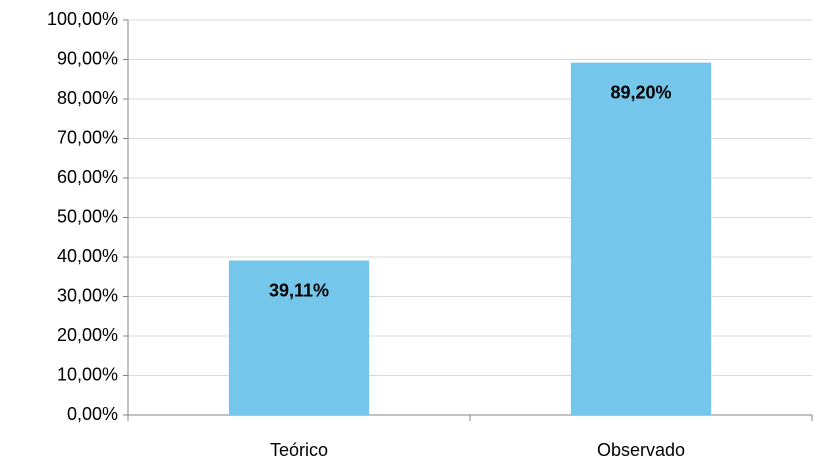  Describe the element at coordinates (87, 295) in the screenshot. I see `y-tick-label: 30,00%` at that location.